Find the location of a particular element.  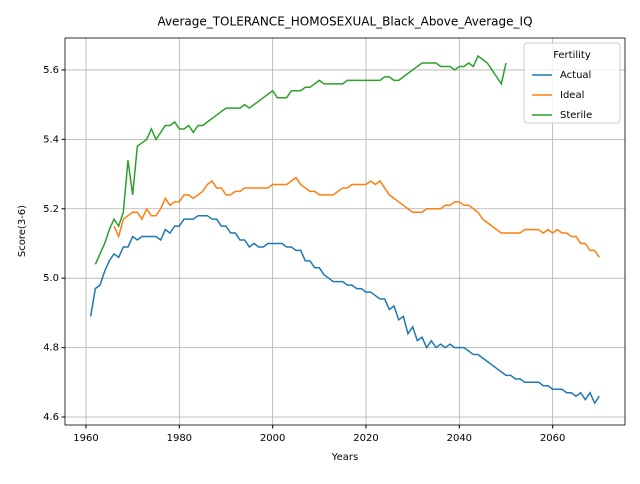

series-line is located at coordinates (356, 217).